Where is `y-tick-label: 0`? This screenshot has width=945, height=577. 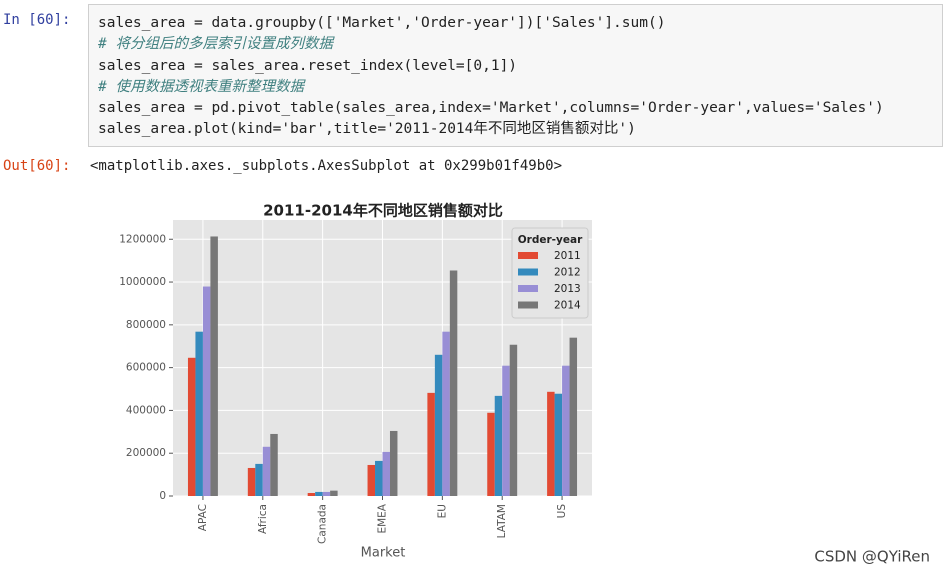
y-tick-label: 0 is located at coordinates (162, 496).